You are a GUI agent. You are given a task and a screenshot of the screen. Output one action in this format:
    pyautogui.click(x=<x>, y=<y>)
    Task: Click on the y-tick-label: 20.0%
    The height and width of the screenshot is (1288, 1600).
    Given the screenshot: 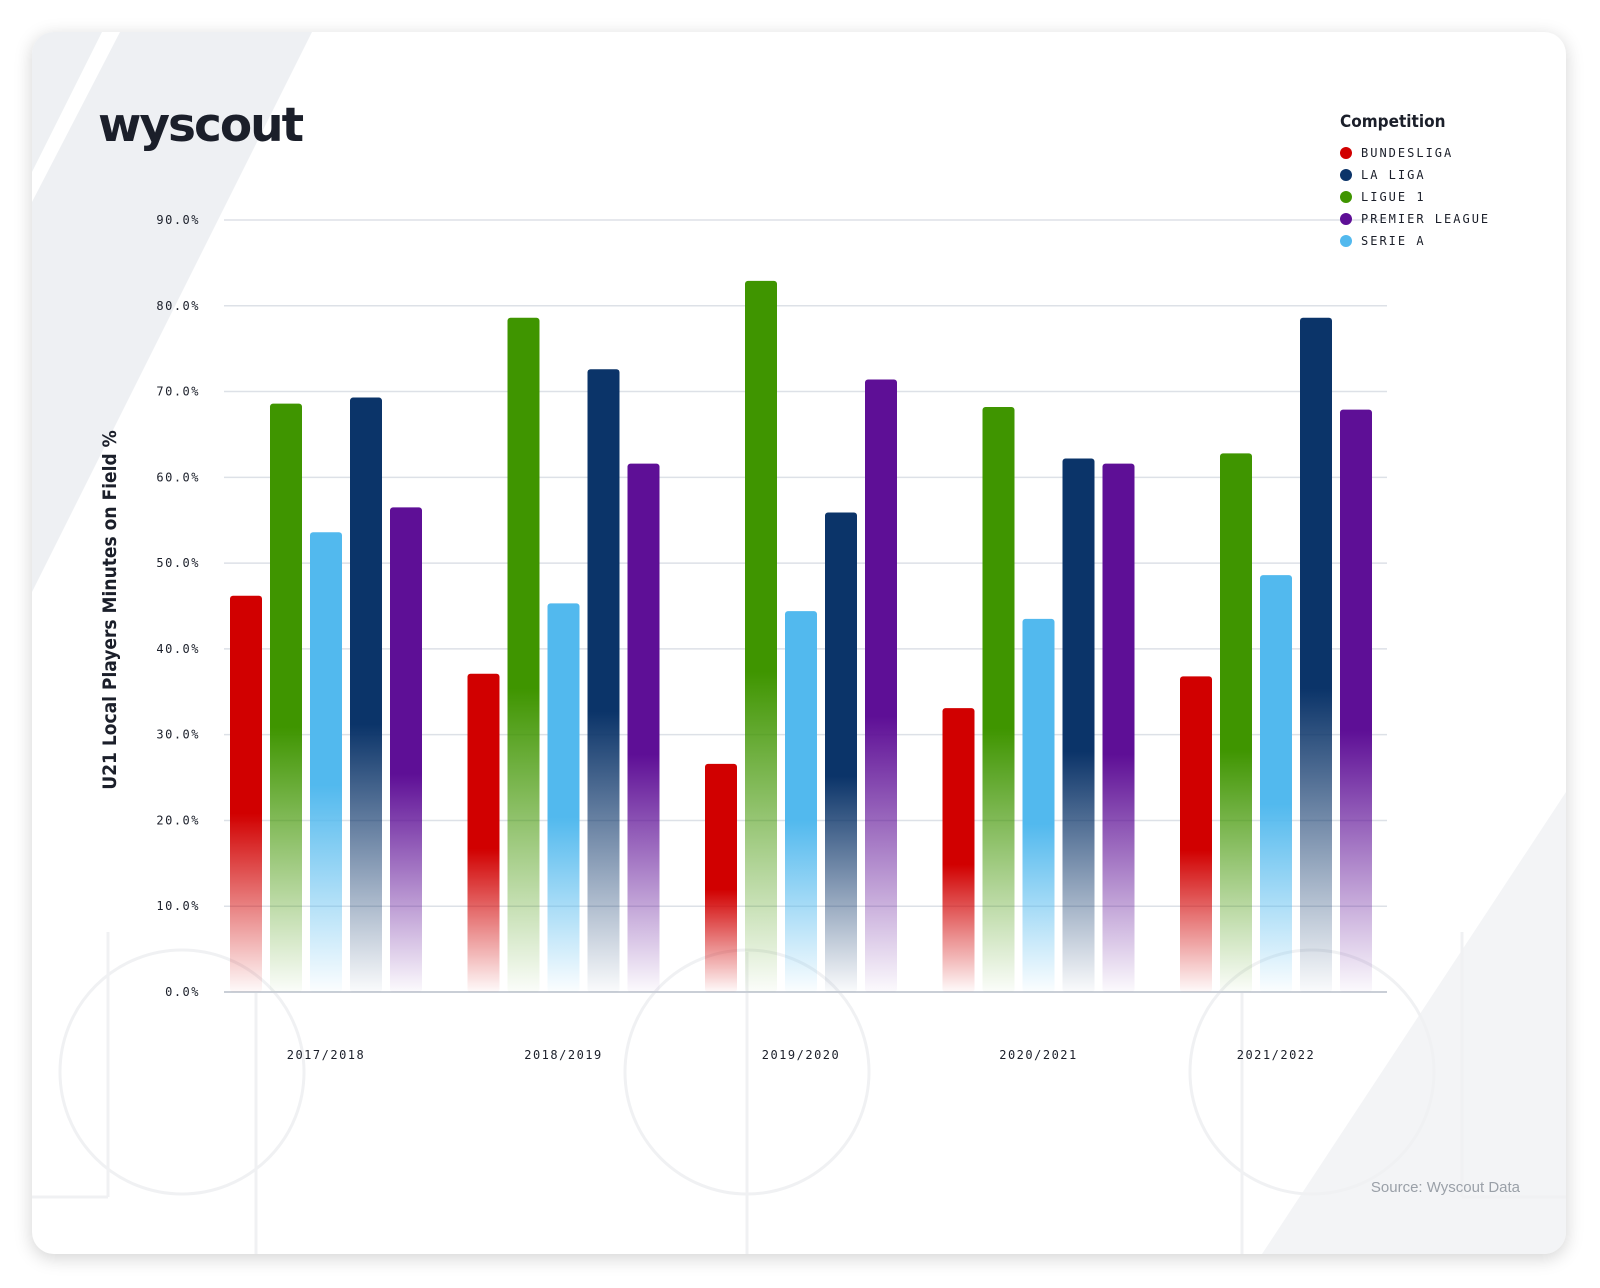 What is the action you would take?
    pyautogui.click(x=178, y=820)
    